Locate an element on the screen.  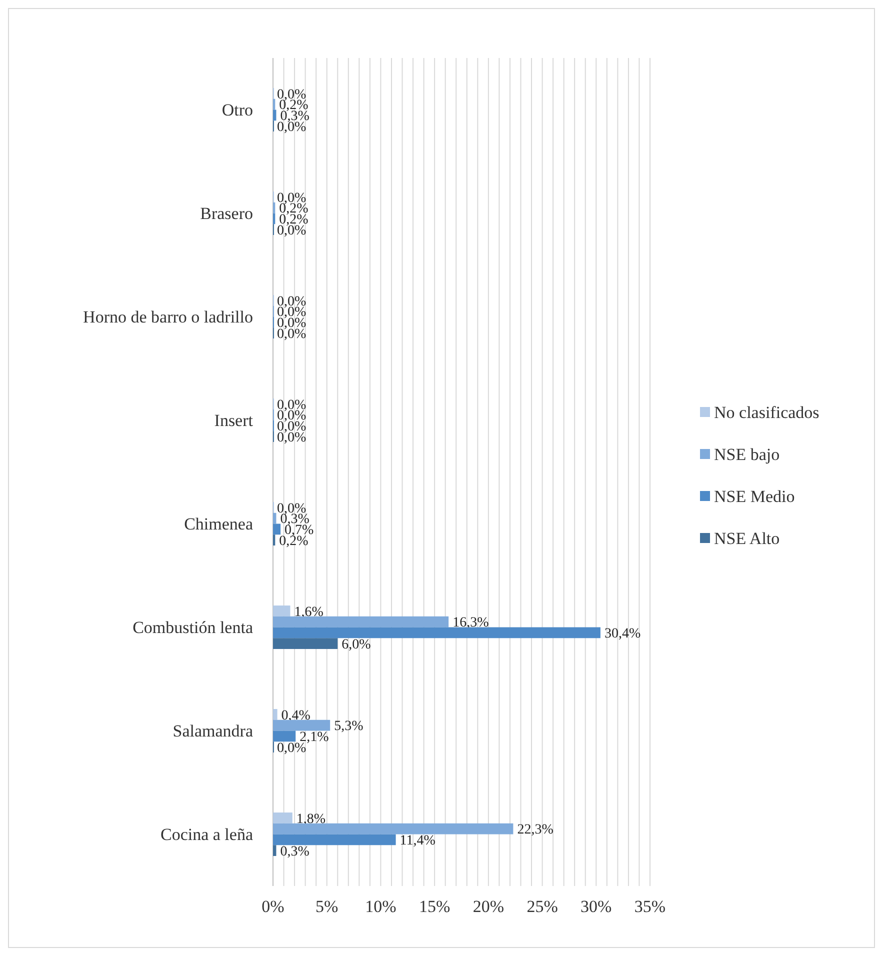
x-tick-label: 20% is located at coordinates (488, 906).